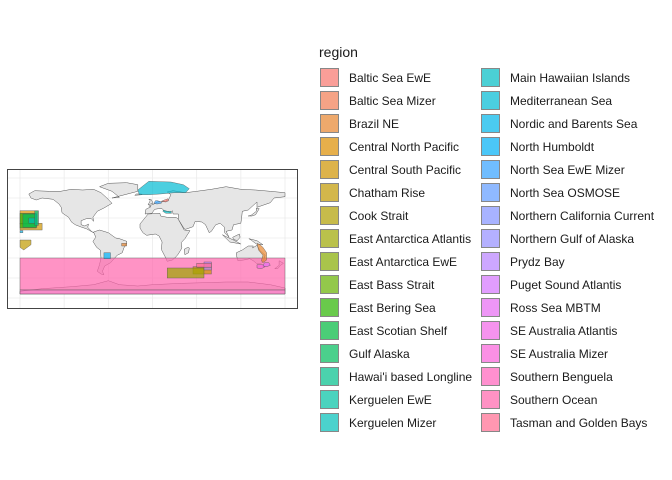 The image size is (672, 480). I want to click on legend-item: Chatham Rise, so click(372, 192).